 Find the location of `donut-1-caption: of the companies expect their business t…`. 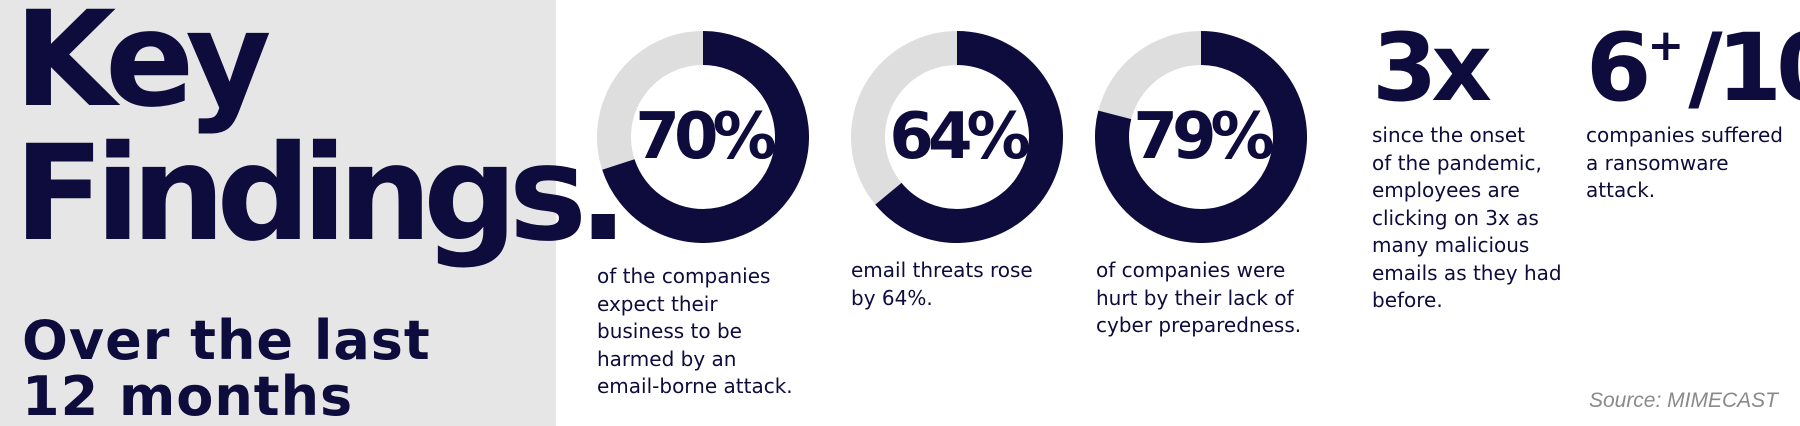

donut-1-caption: of the companies expect their business t… is located at coordinates (695, 332).